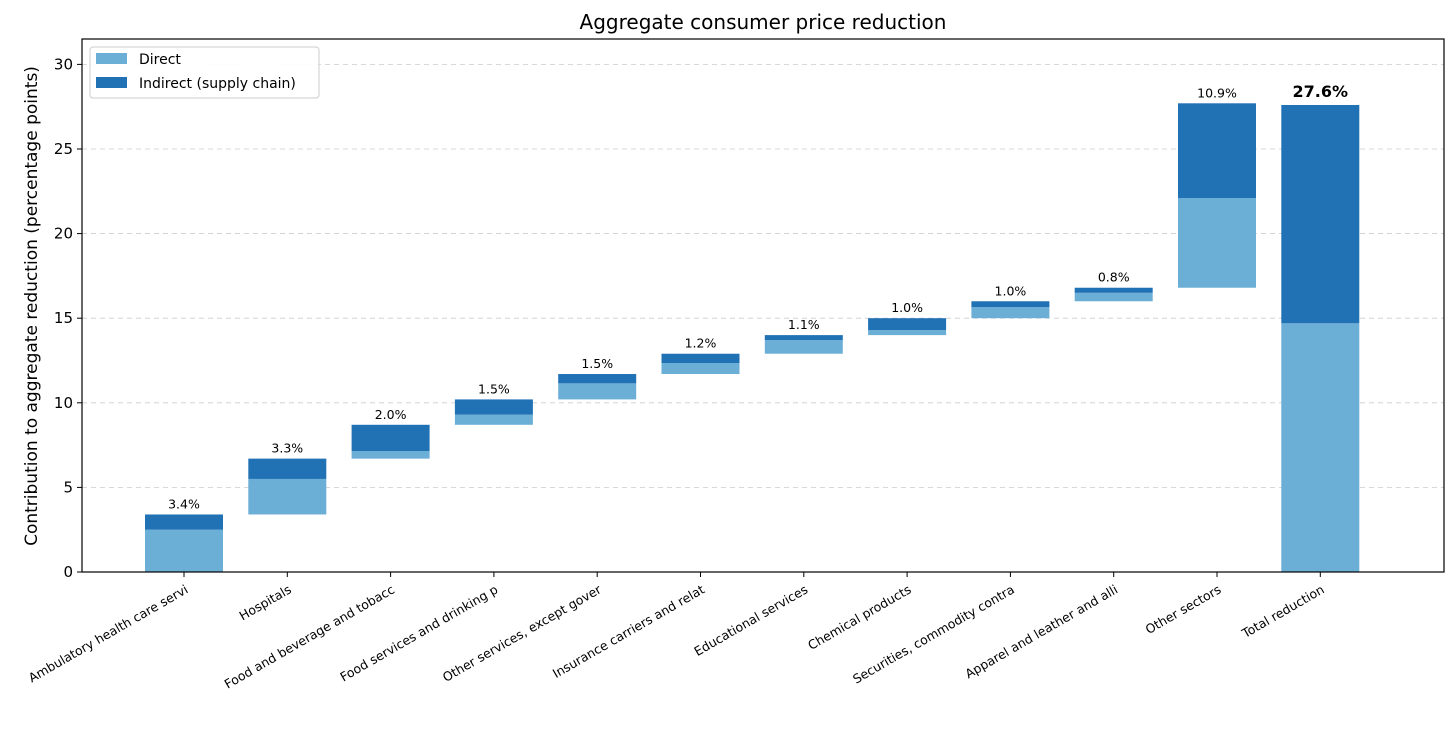  Describe the element at coordinates (1321, 91) in the screenshot. I see `total-bar-label: 27.6%` at that location.